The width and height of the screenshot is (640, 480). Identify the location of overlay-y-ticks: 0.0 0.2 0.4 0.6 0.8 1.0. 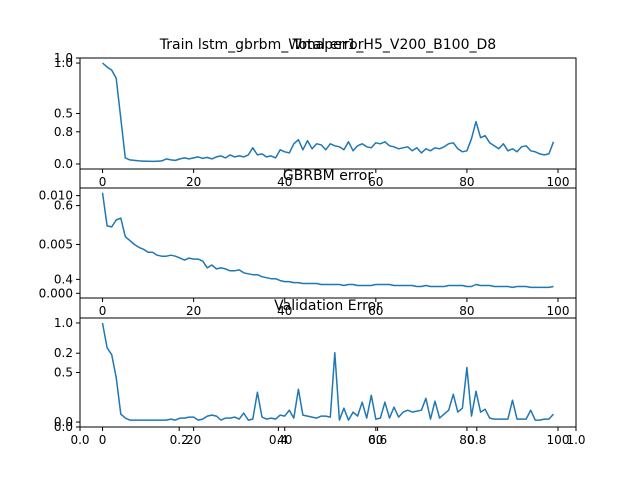
(67, 242).